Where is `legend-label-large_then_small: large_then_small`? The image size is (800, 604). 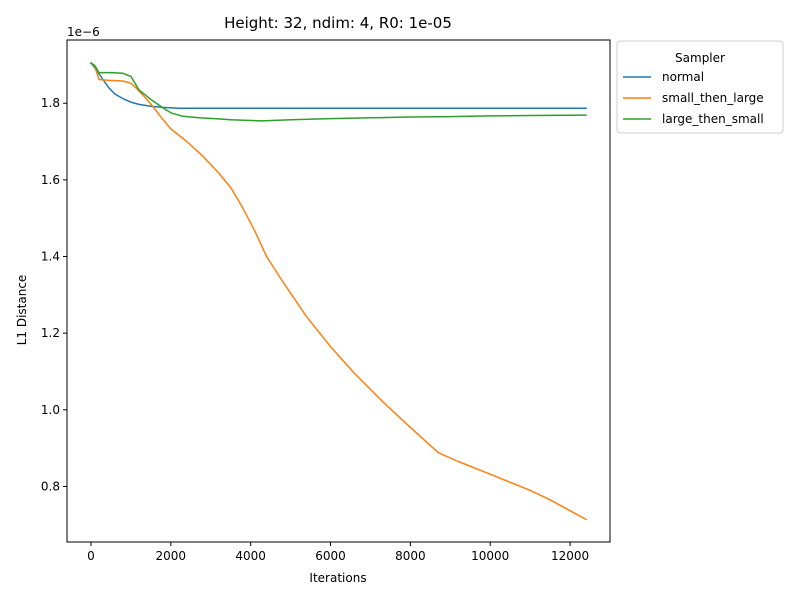
legend-label-large_then_small: large_then_small is located at coordinates (713, 119).